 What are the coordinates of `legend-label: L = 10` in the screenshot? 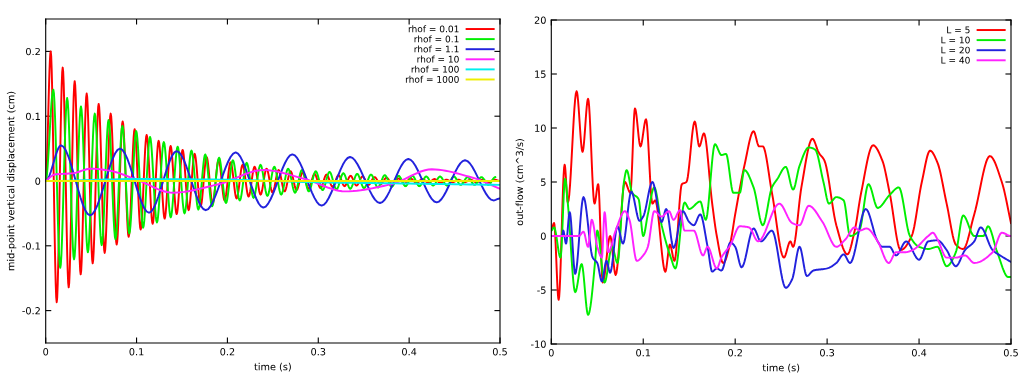 It's located at (955, 40).